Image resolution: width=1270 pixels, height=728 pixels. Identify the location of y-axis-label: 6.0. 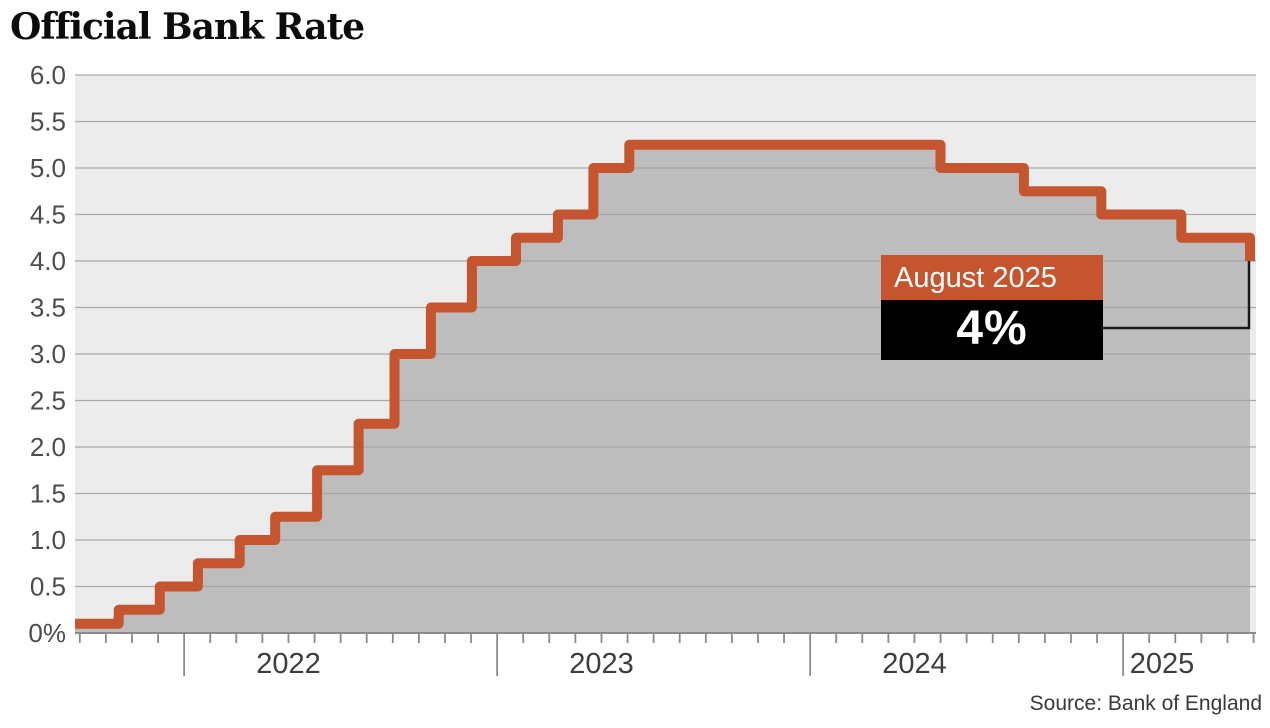
(48, 75).